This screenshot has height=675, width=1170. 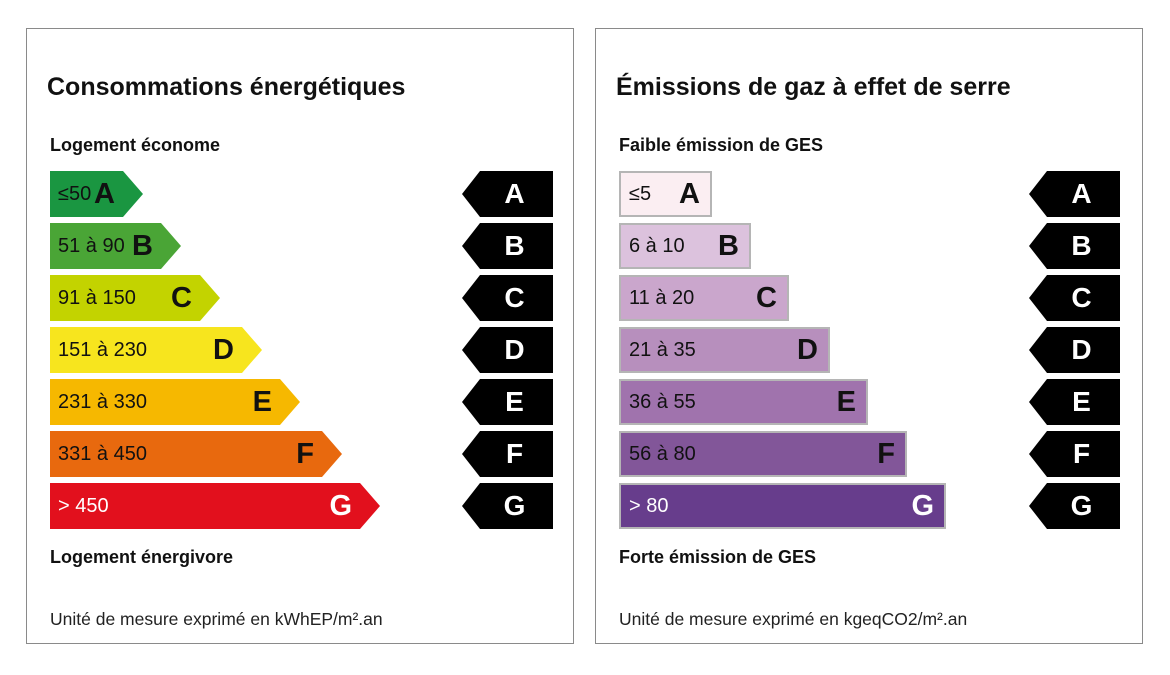 I want to click on energy-indicator-arrow-c: C, so click(x=507, y=298).